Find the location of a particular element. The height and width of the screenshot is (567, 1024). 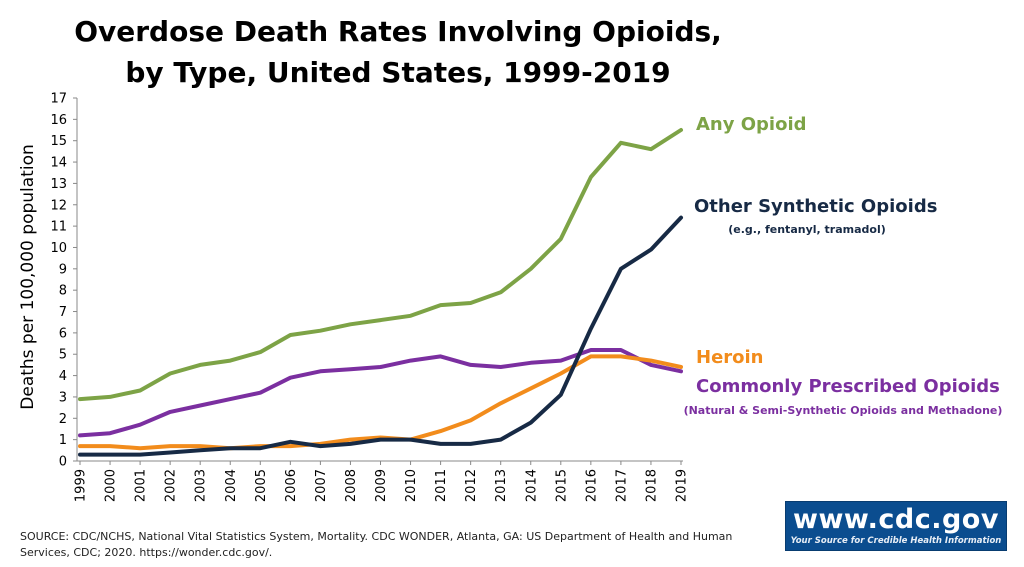

y-tick-label: 12 is located at coordinates (58, 205).